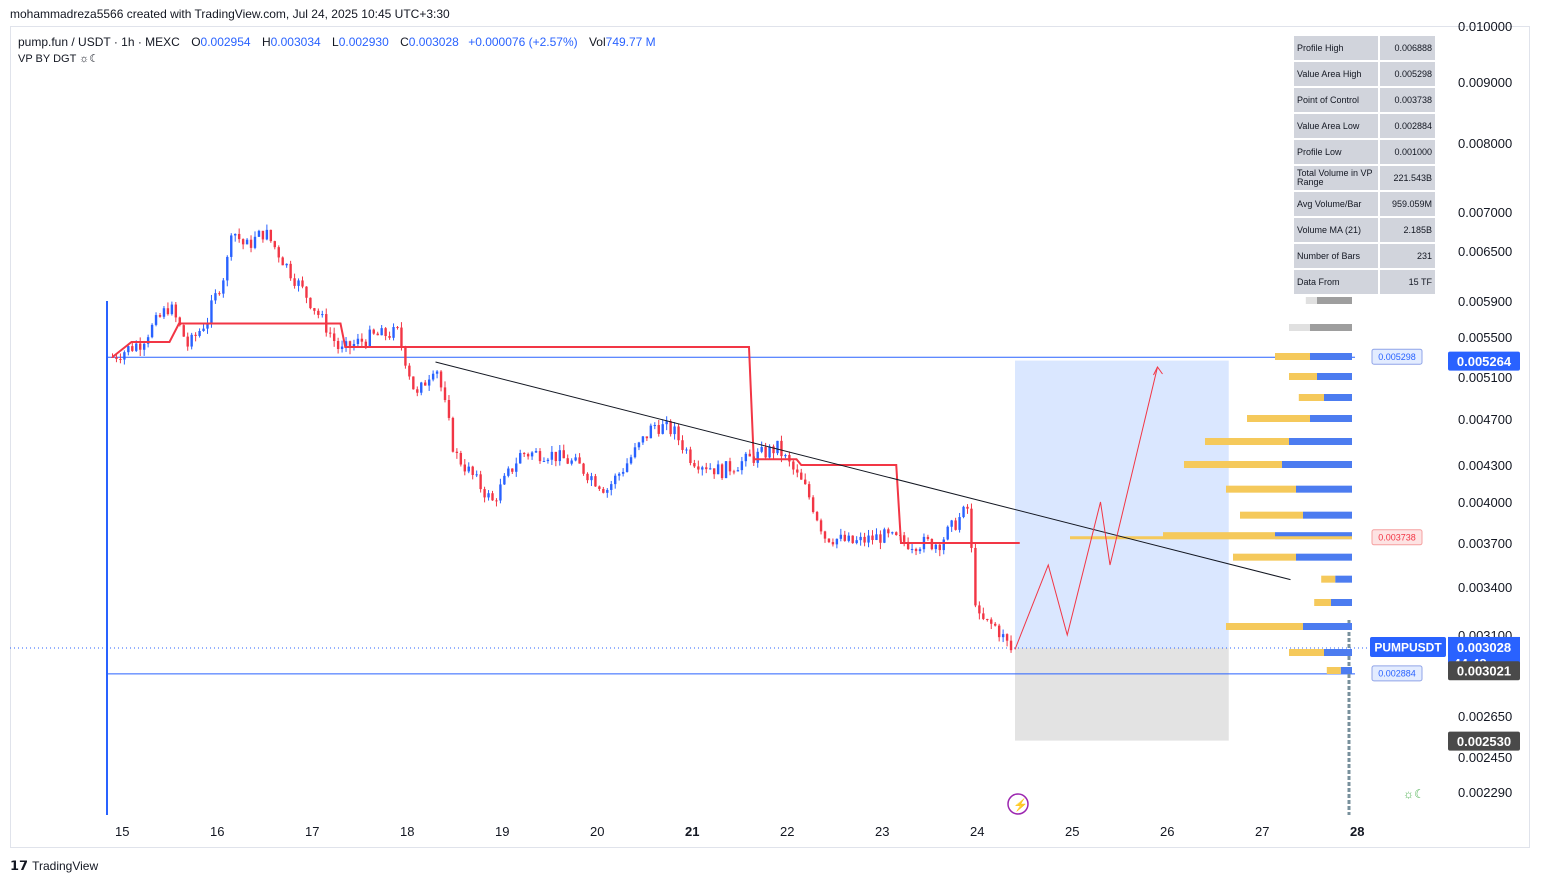 This screenshot has height=884, width=1541. I want to click on stats-value: 2.185B, so click(1407, 230).